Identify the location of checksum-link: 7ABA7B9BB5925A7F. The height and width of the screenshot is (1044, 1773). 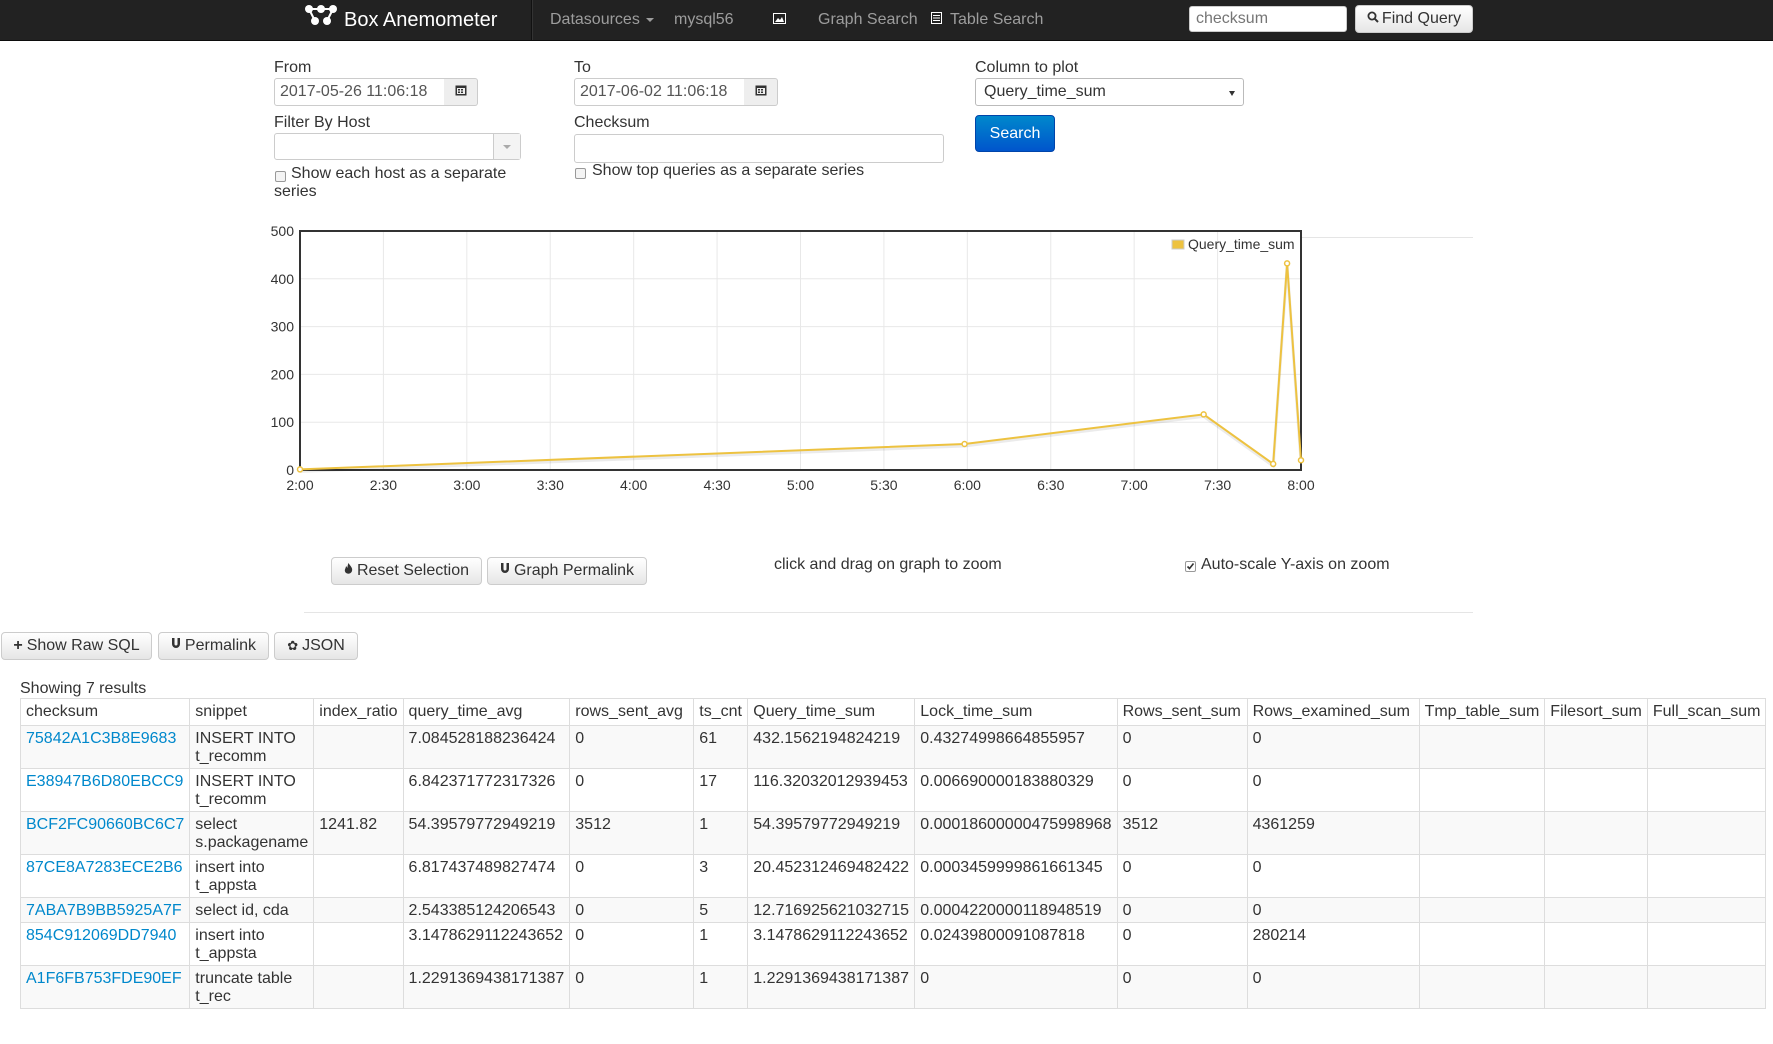
(104, 910).